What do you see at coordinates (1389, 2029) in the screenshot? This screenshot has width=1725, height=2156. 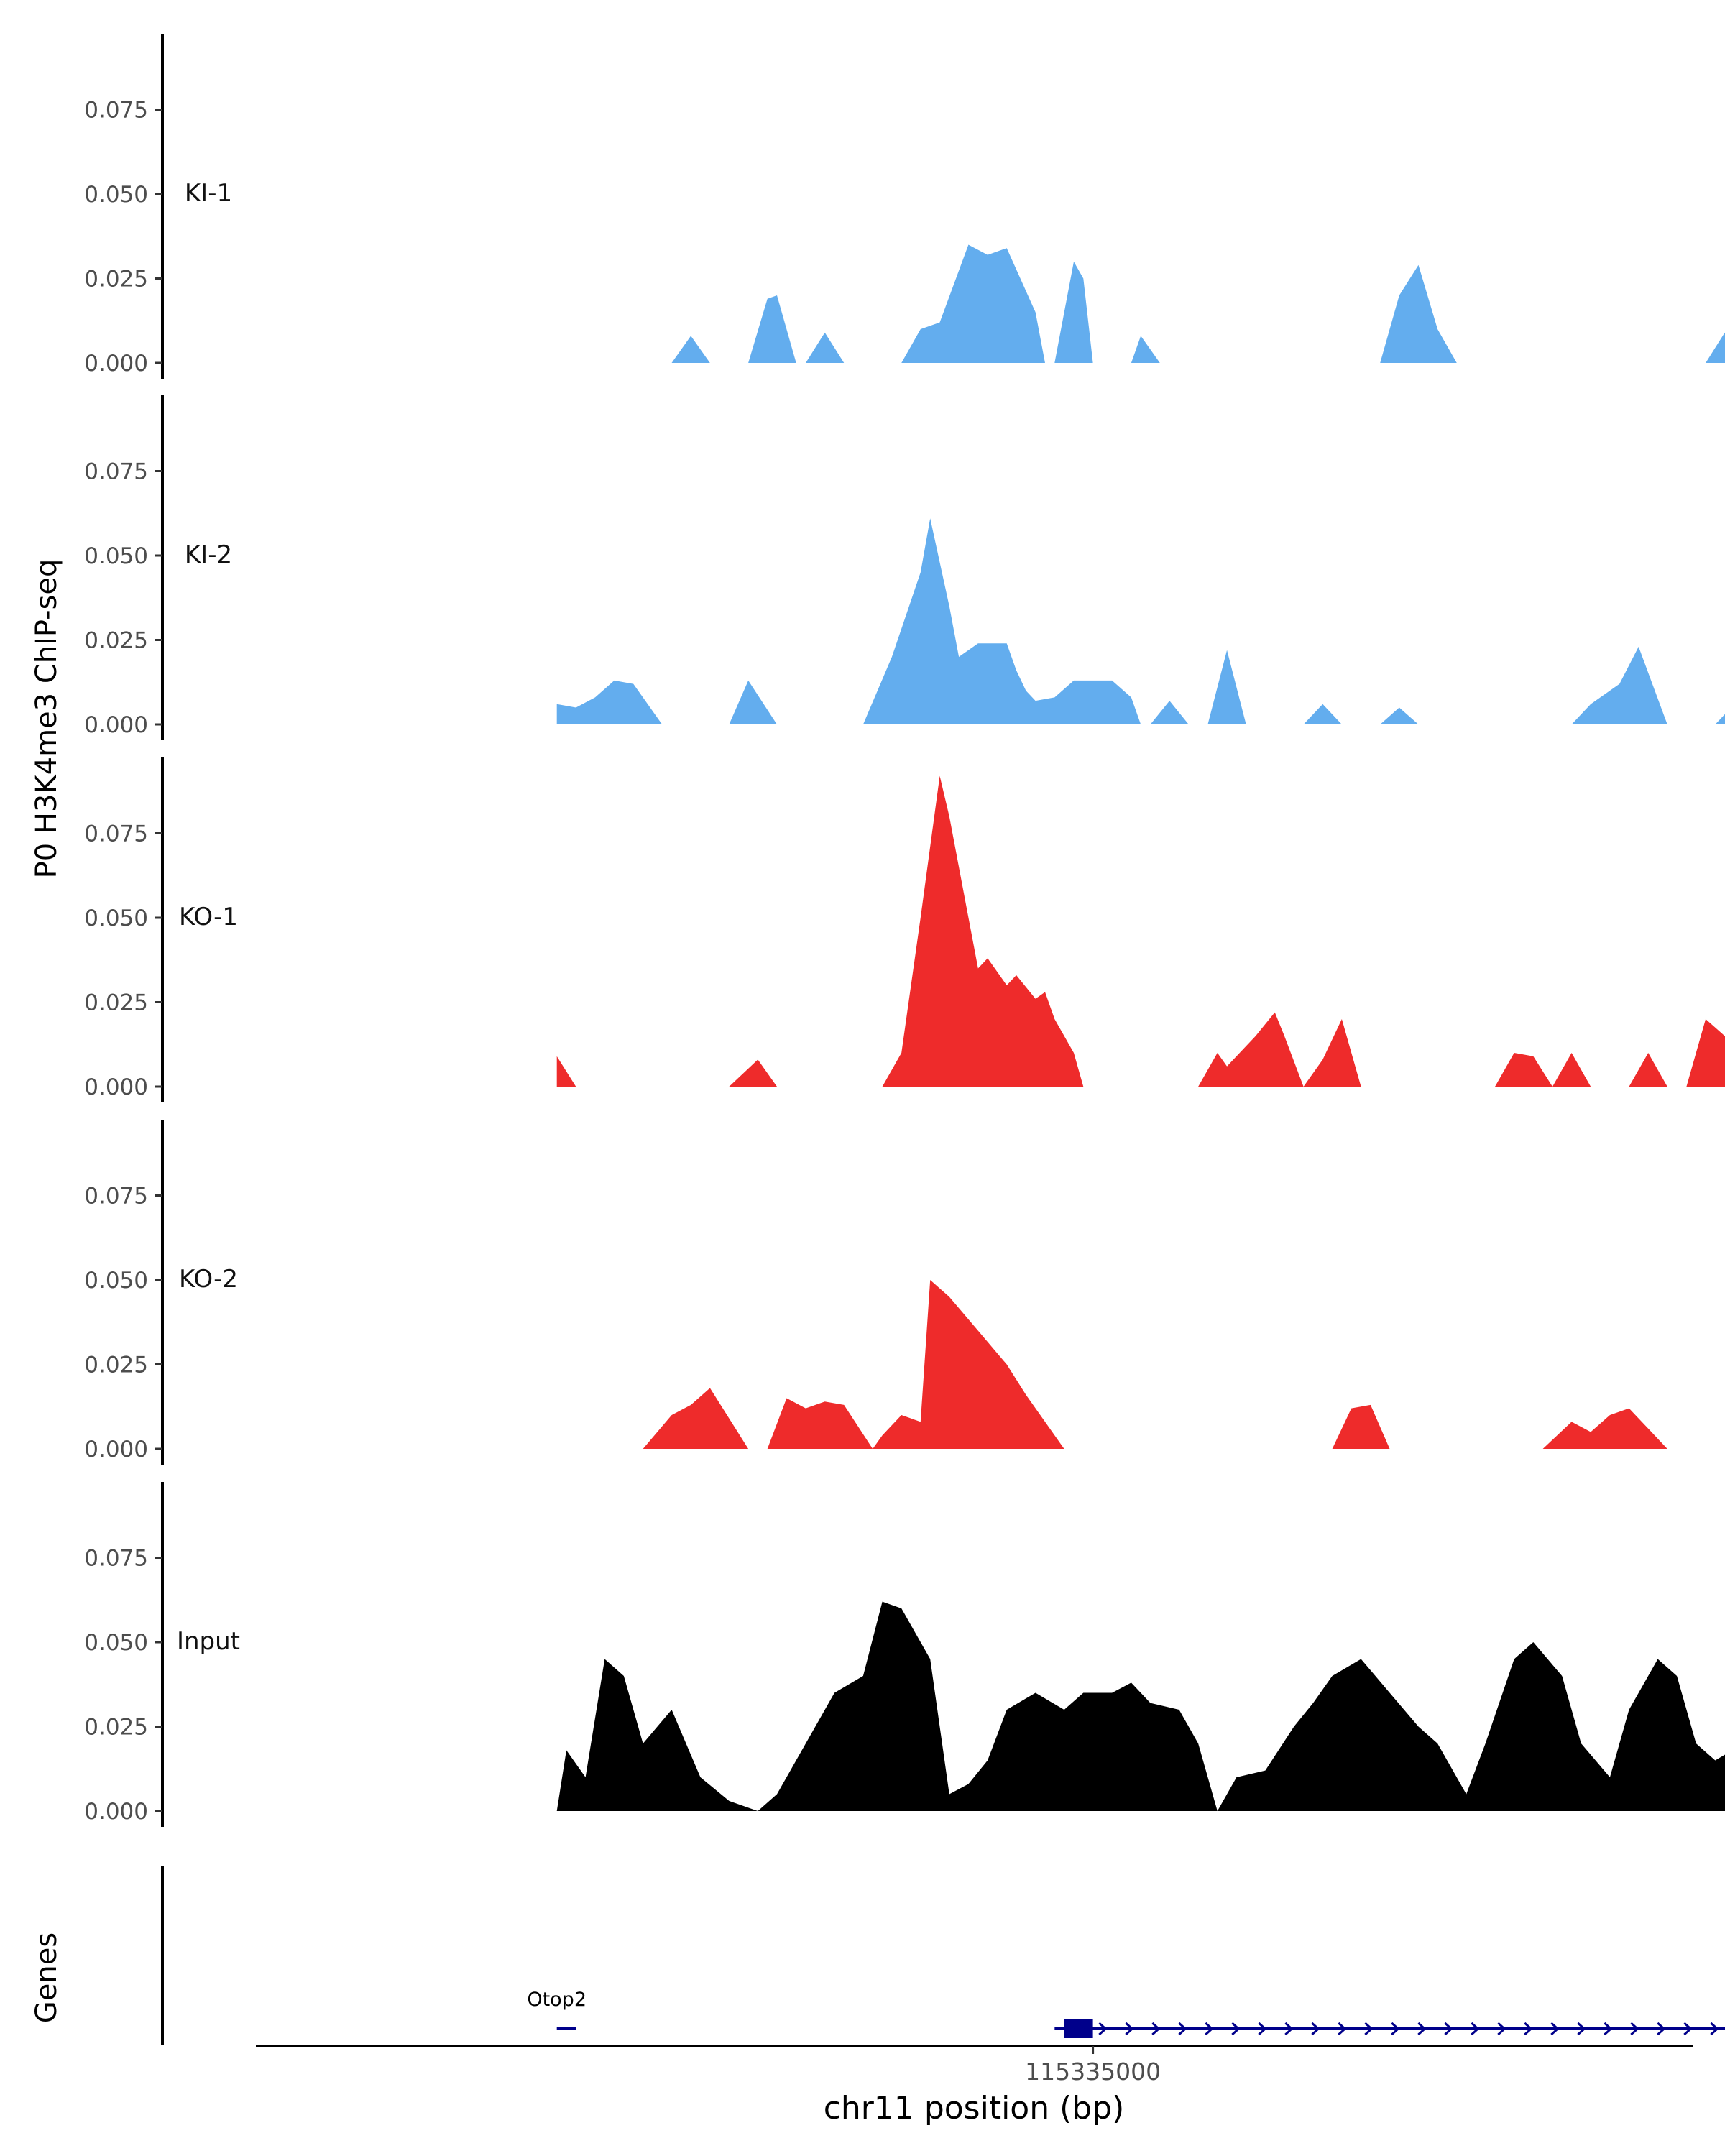 I see `gene-otop3: Otop3` at bounding box center [1389, 2029].